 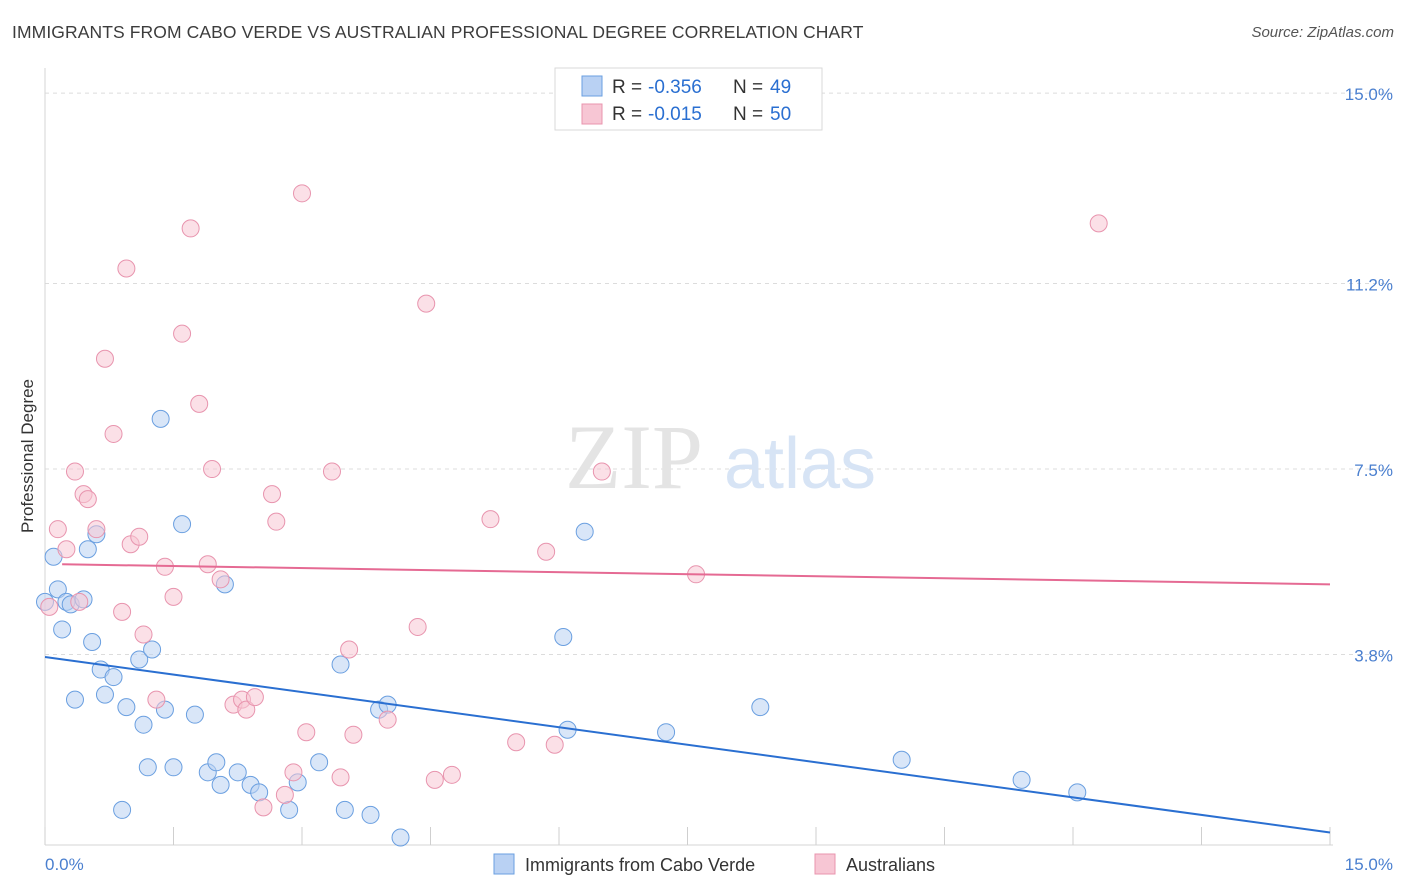 What do you see at coordinates (1369, 285) in the screenshot?
I see `y-tick-label-2: 11.2%` at bounding box center [1369, 285].